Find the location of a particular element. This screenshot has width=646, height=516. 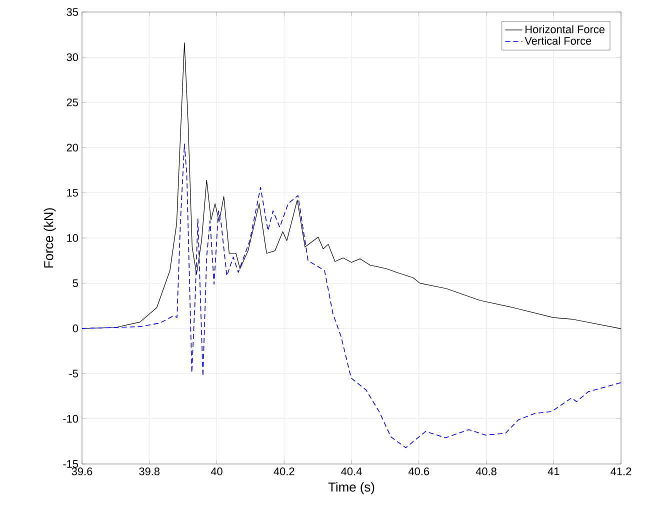

x-tick-label: 40.8 is located at coordinates (486, 472).